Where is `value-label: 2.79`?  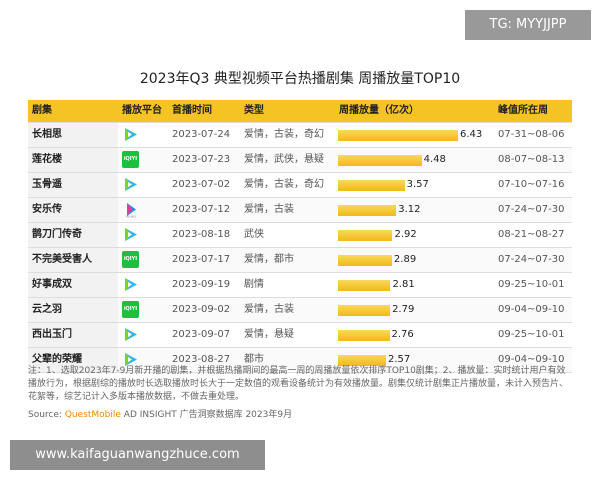
value-label: 2.79 is located at coordinates (403, 309).